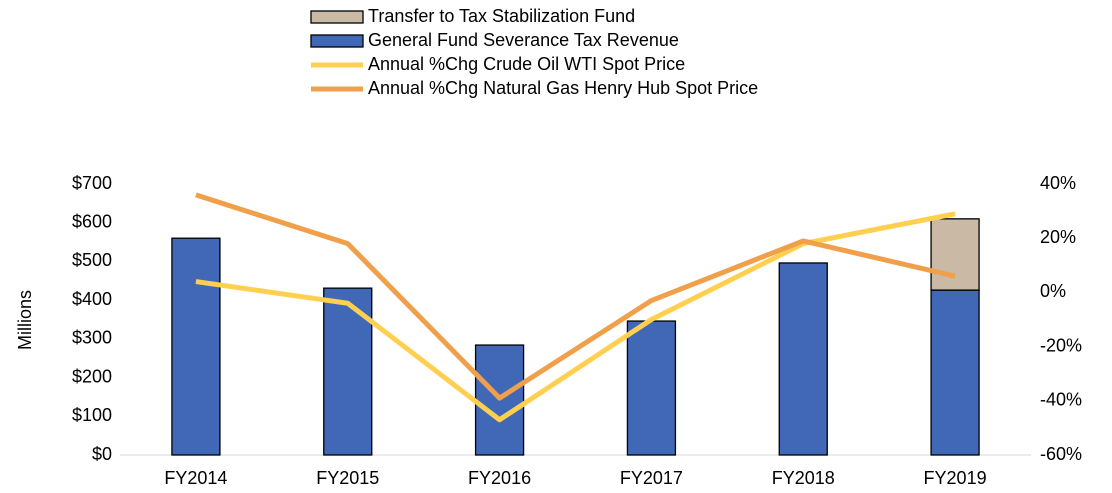  What do you see at coordinates (1058, 183) in the screenshot?
I see `y2-tick-label: 40%` at bounding box center [1058, 183].